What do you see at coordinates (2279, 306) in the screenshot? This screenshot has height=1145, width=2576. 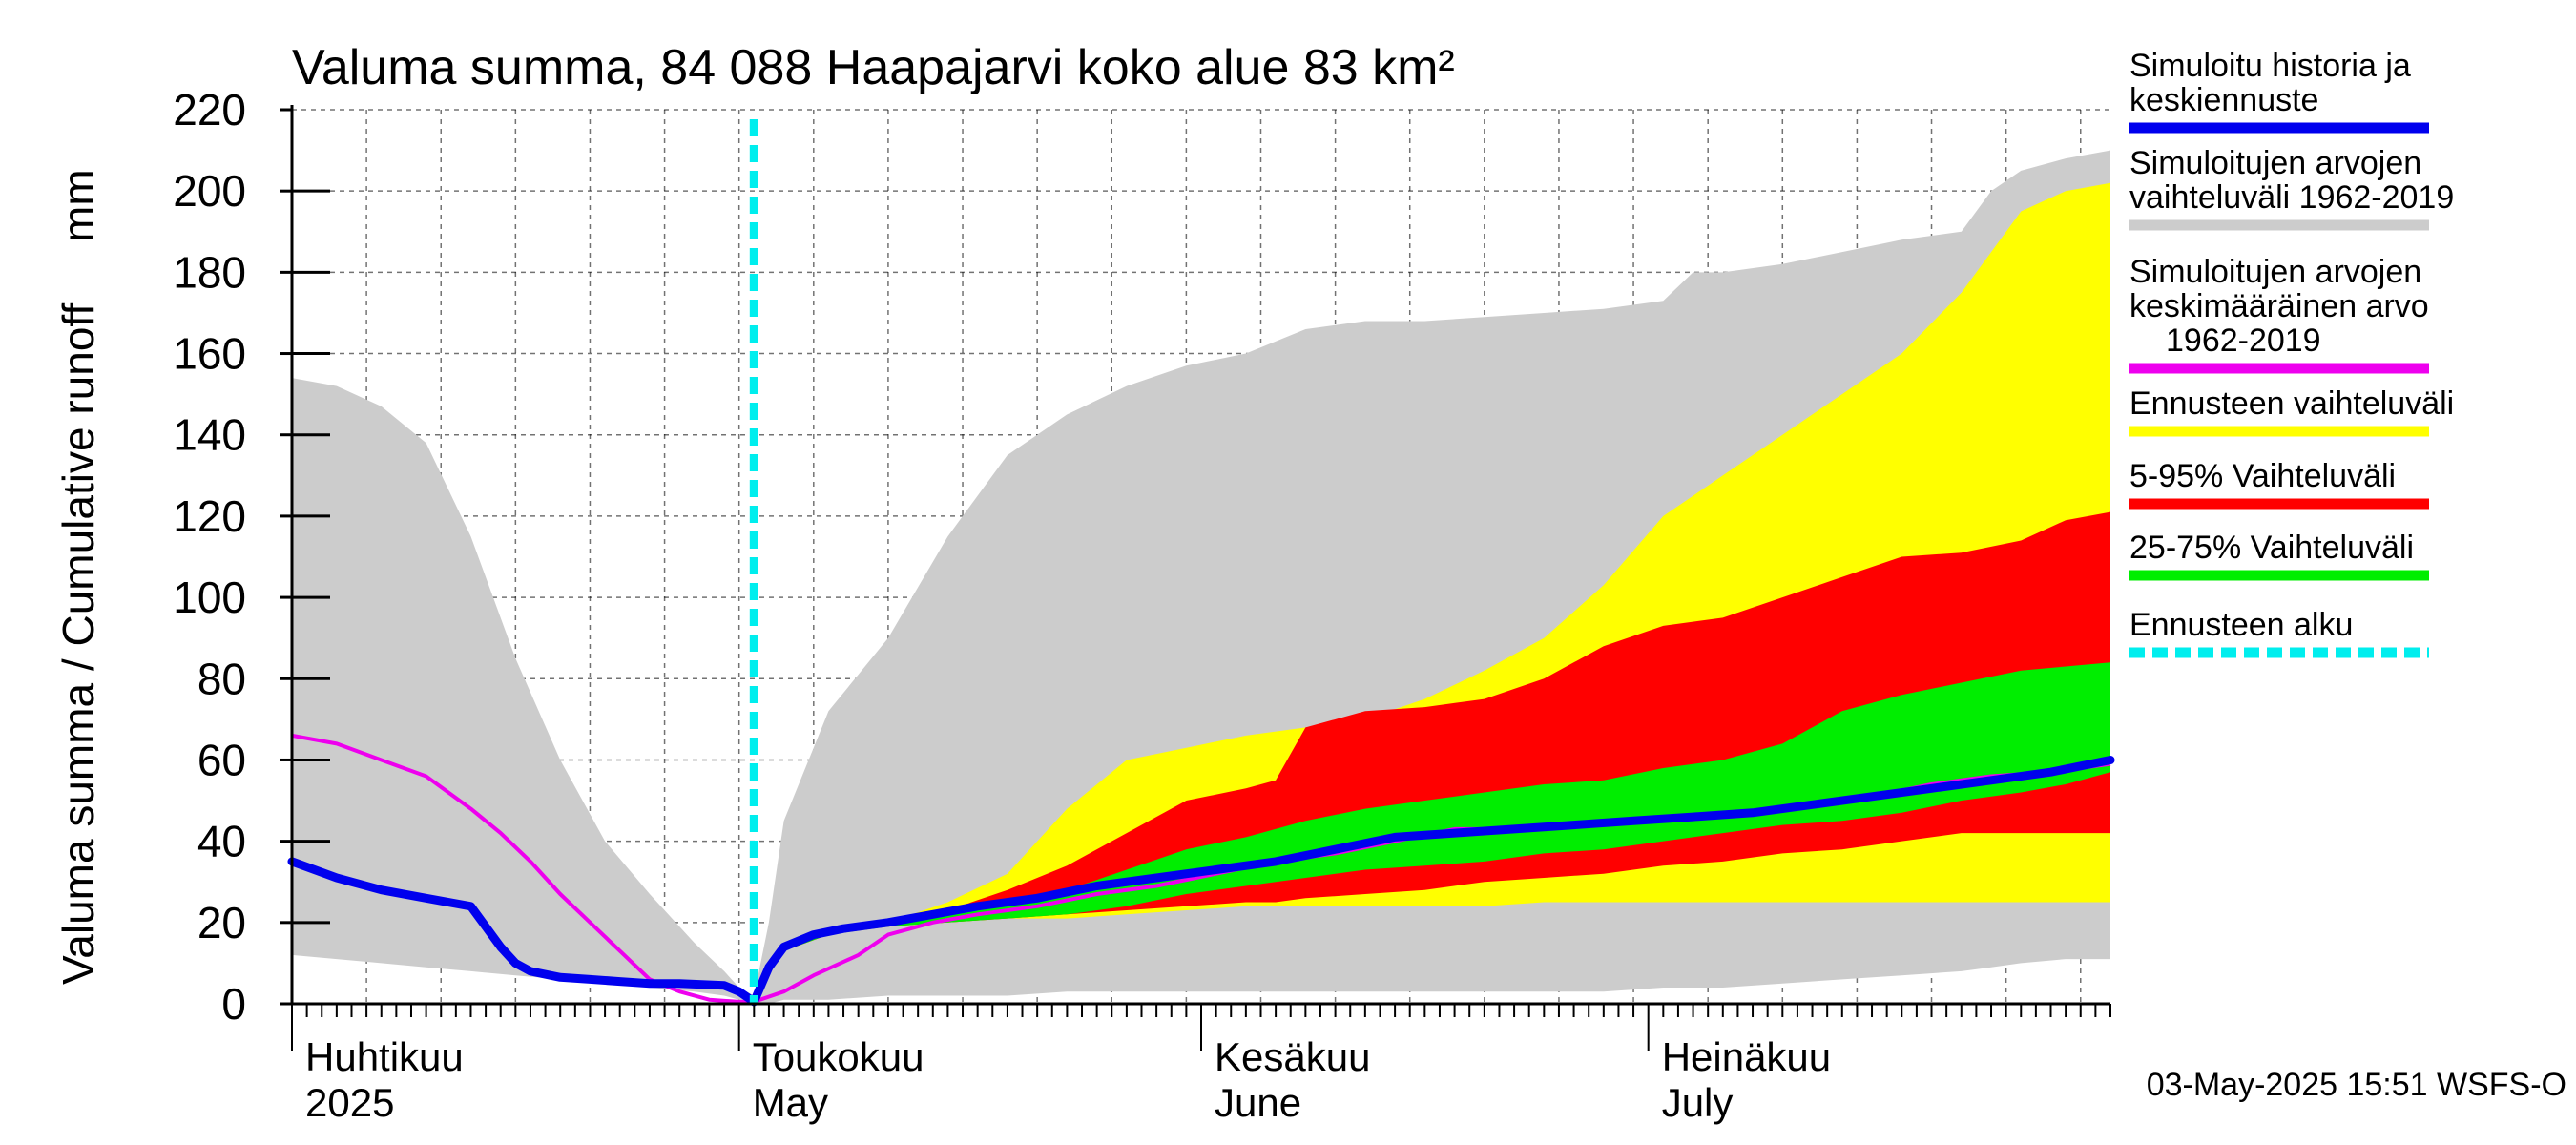 I see `legend-label: keskimääräinen arvo` at bounding box center [2279, 306].